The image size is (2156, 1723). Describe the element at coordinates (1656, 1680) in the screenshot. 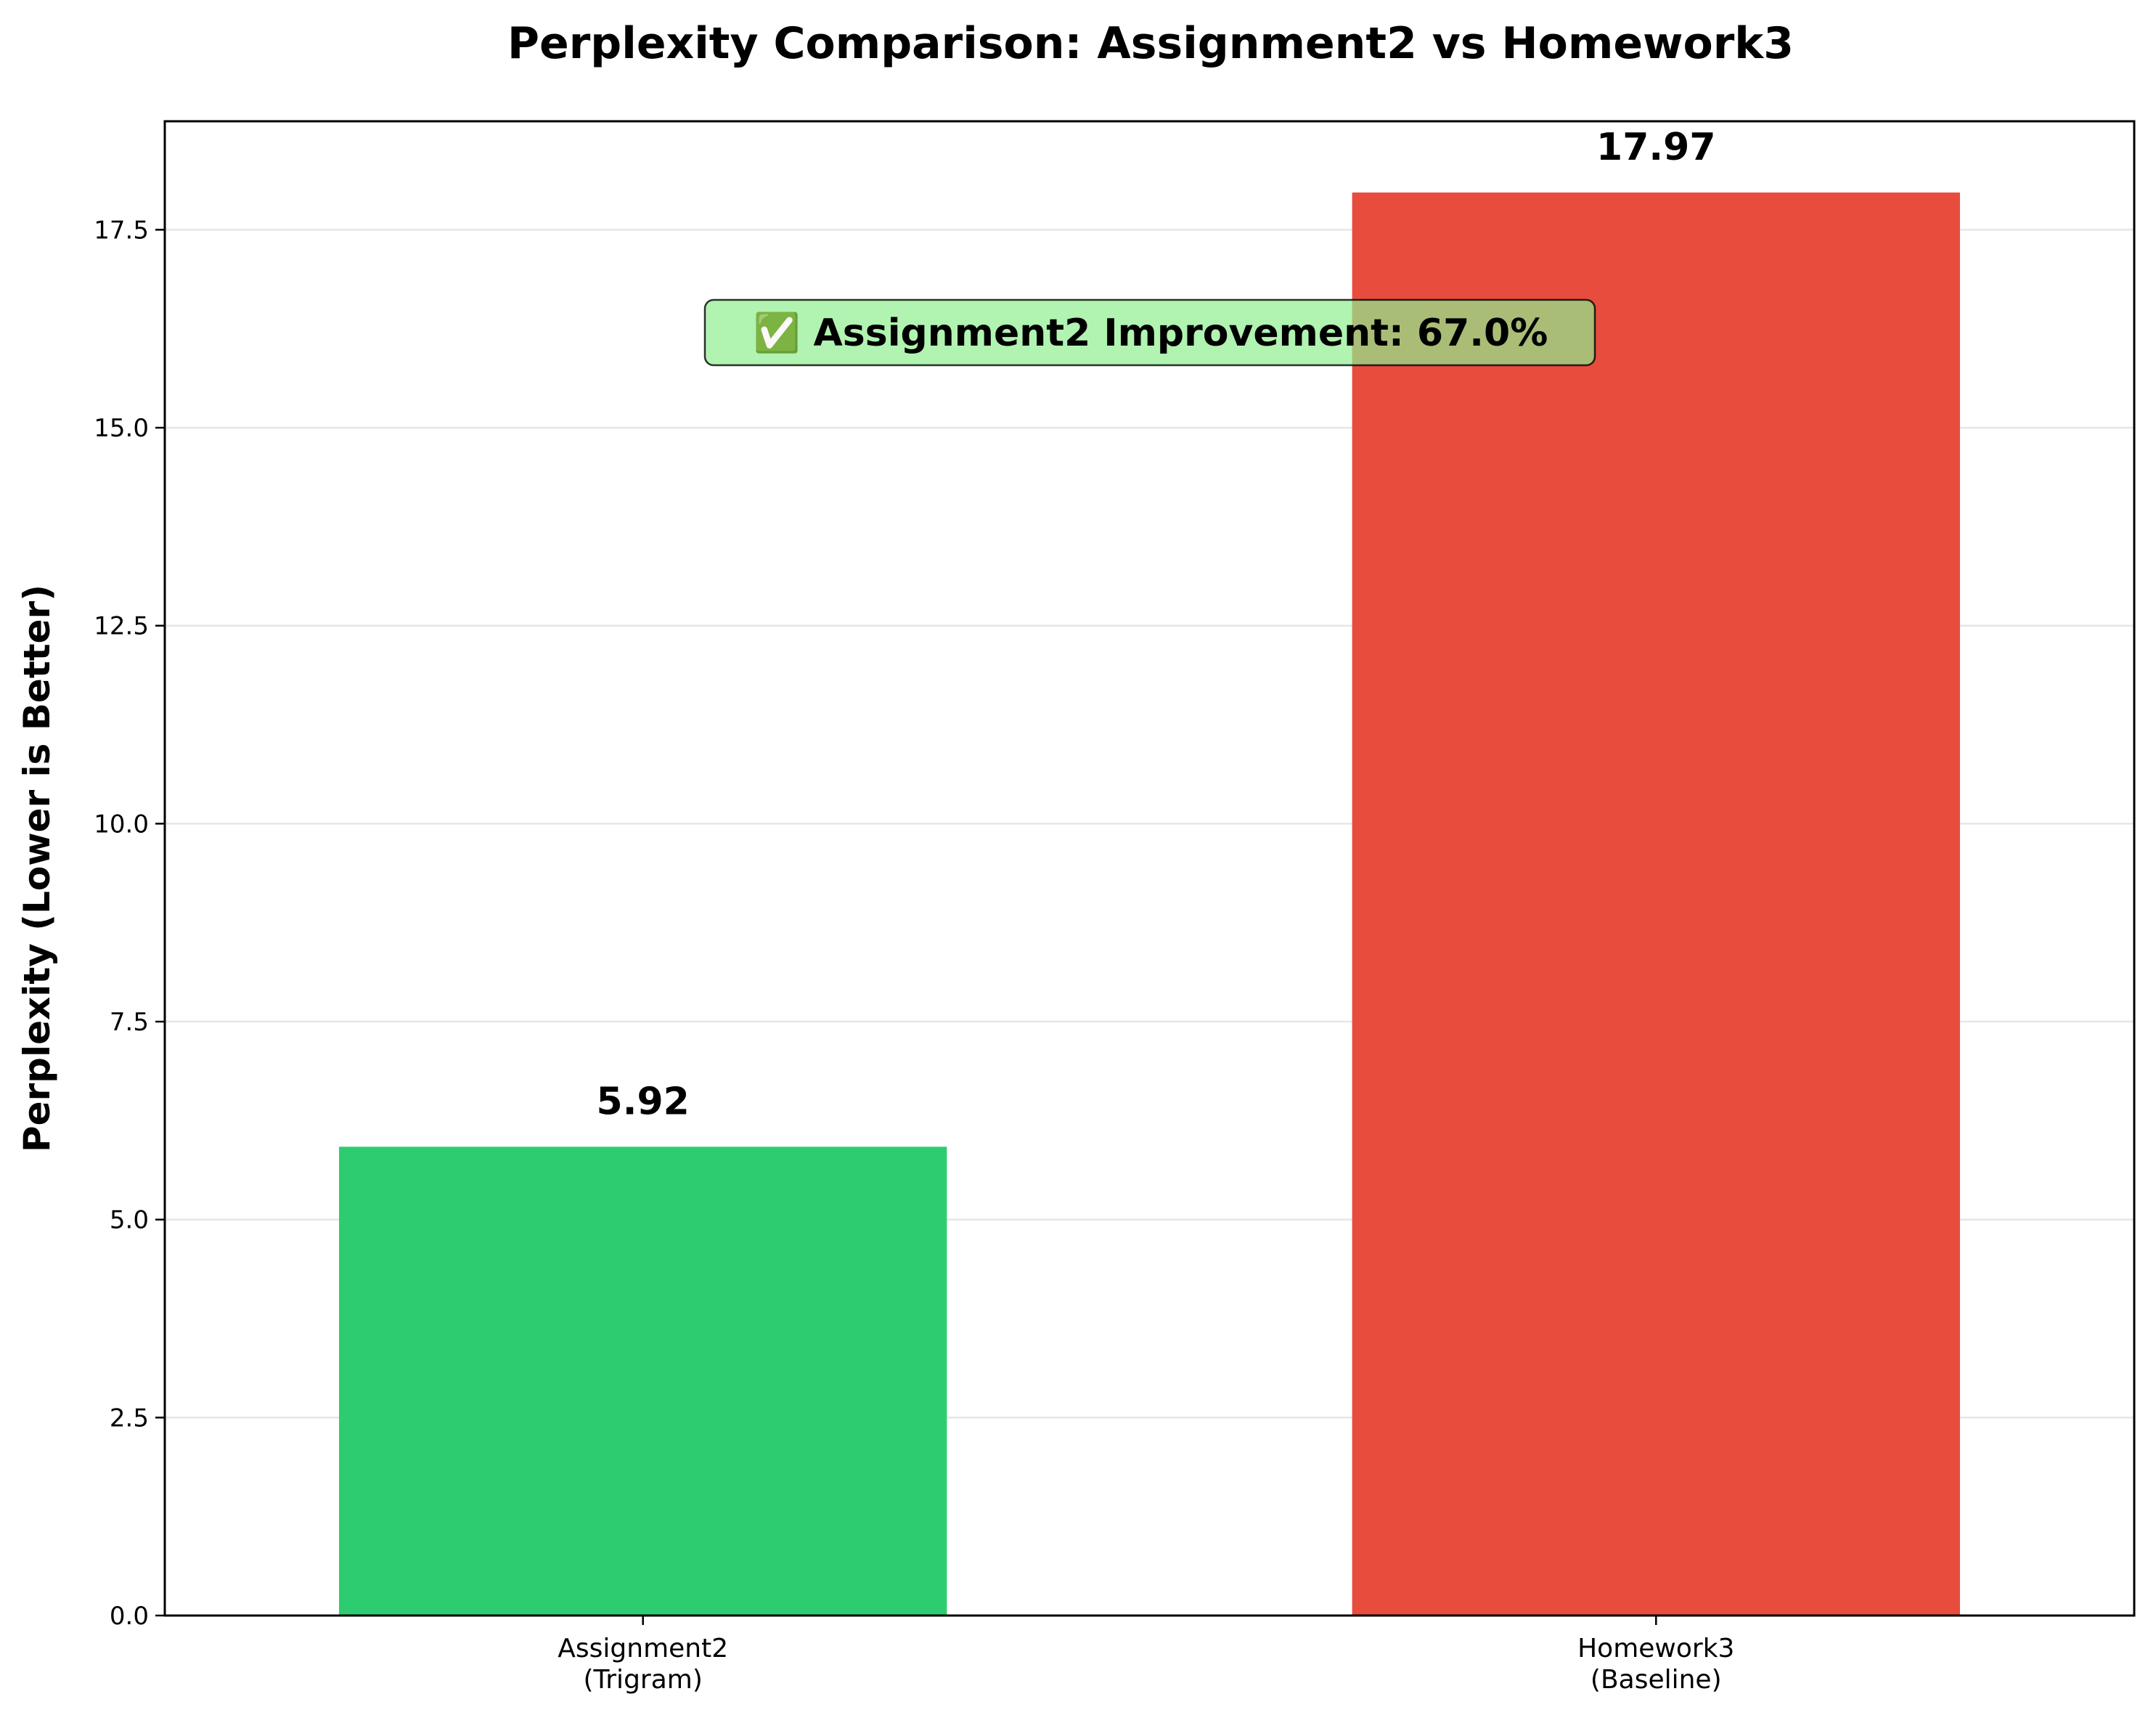

I see `x-tick-label: (Baseline)` at that location.